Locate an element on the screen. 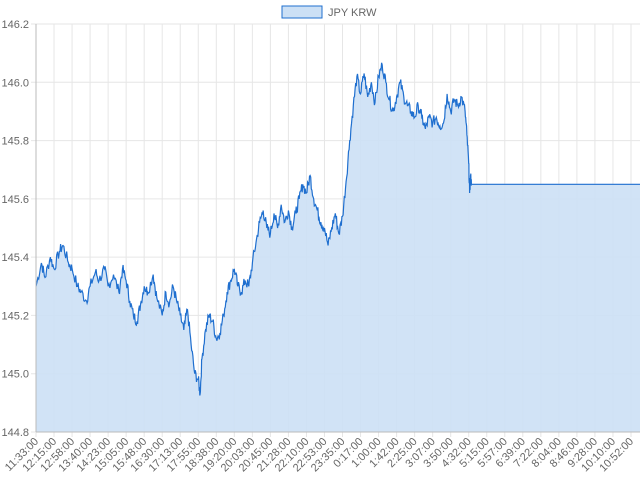  y-tick-label: 145.4 is located at coordinates (15, 258).